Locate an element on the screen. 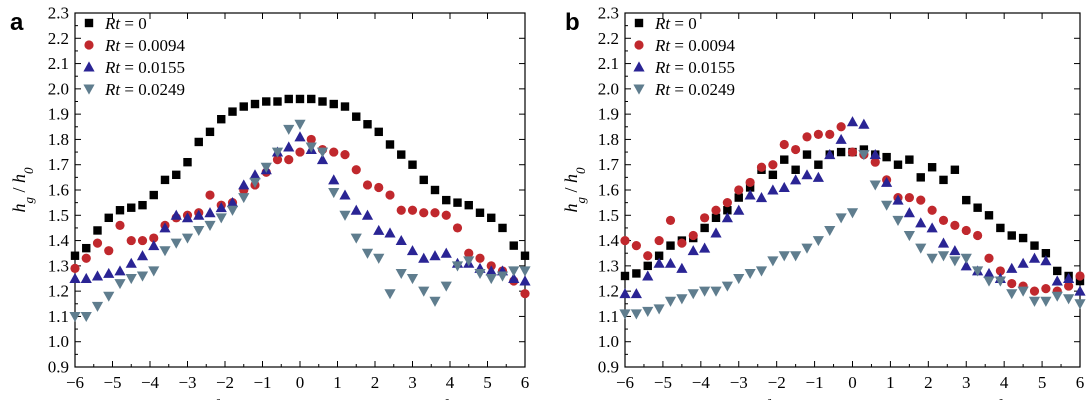 This screenshot has width=1090, height=405. xlabel-suction-surface: suction surface is located at coordinates (420, 398).